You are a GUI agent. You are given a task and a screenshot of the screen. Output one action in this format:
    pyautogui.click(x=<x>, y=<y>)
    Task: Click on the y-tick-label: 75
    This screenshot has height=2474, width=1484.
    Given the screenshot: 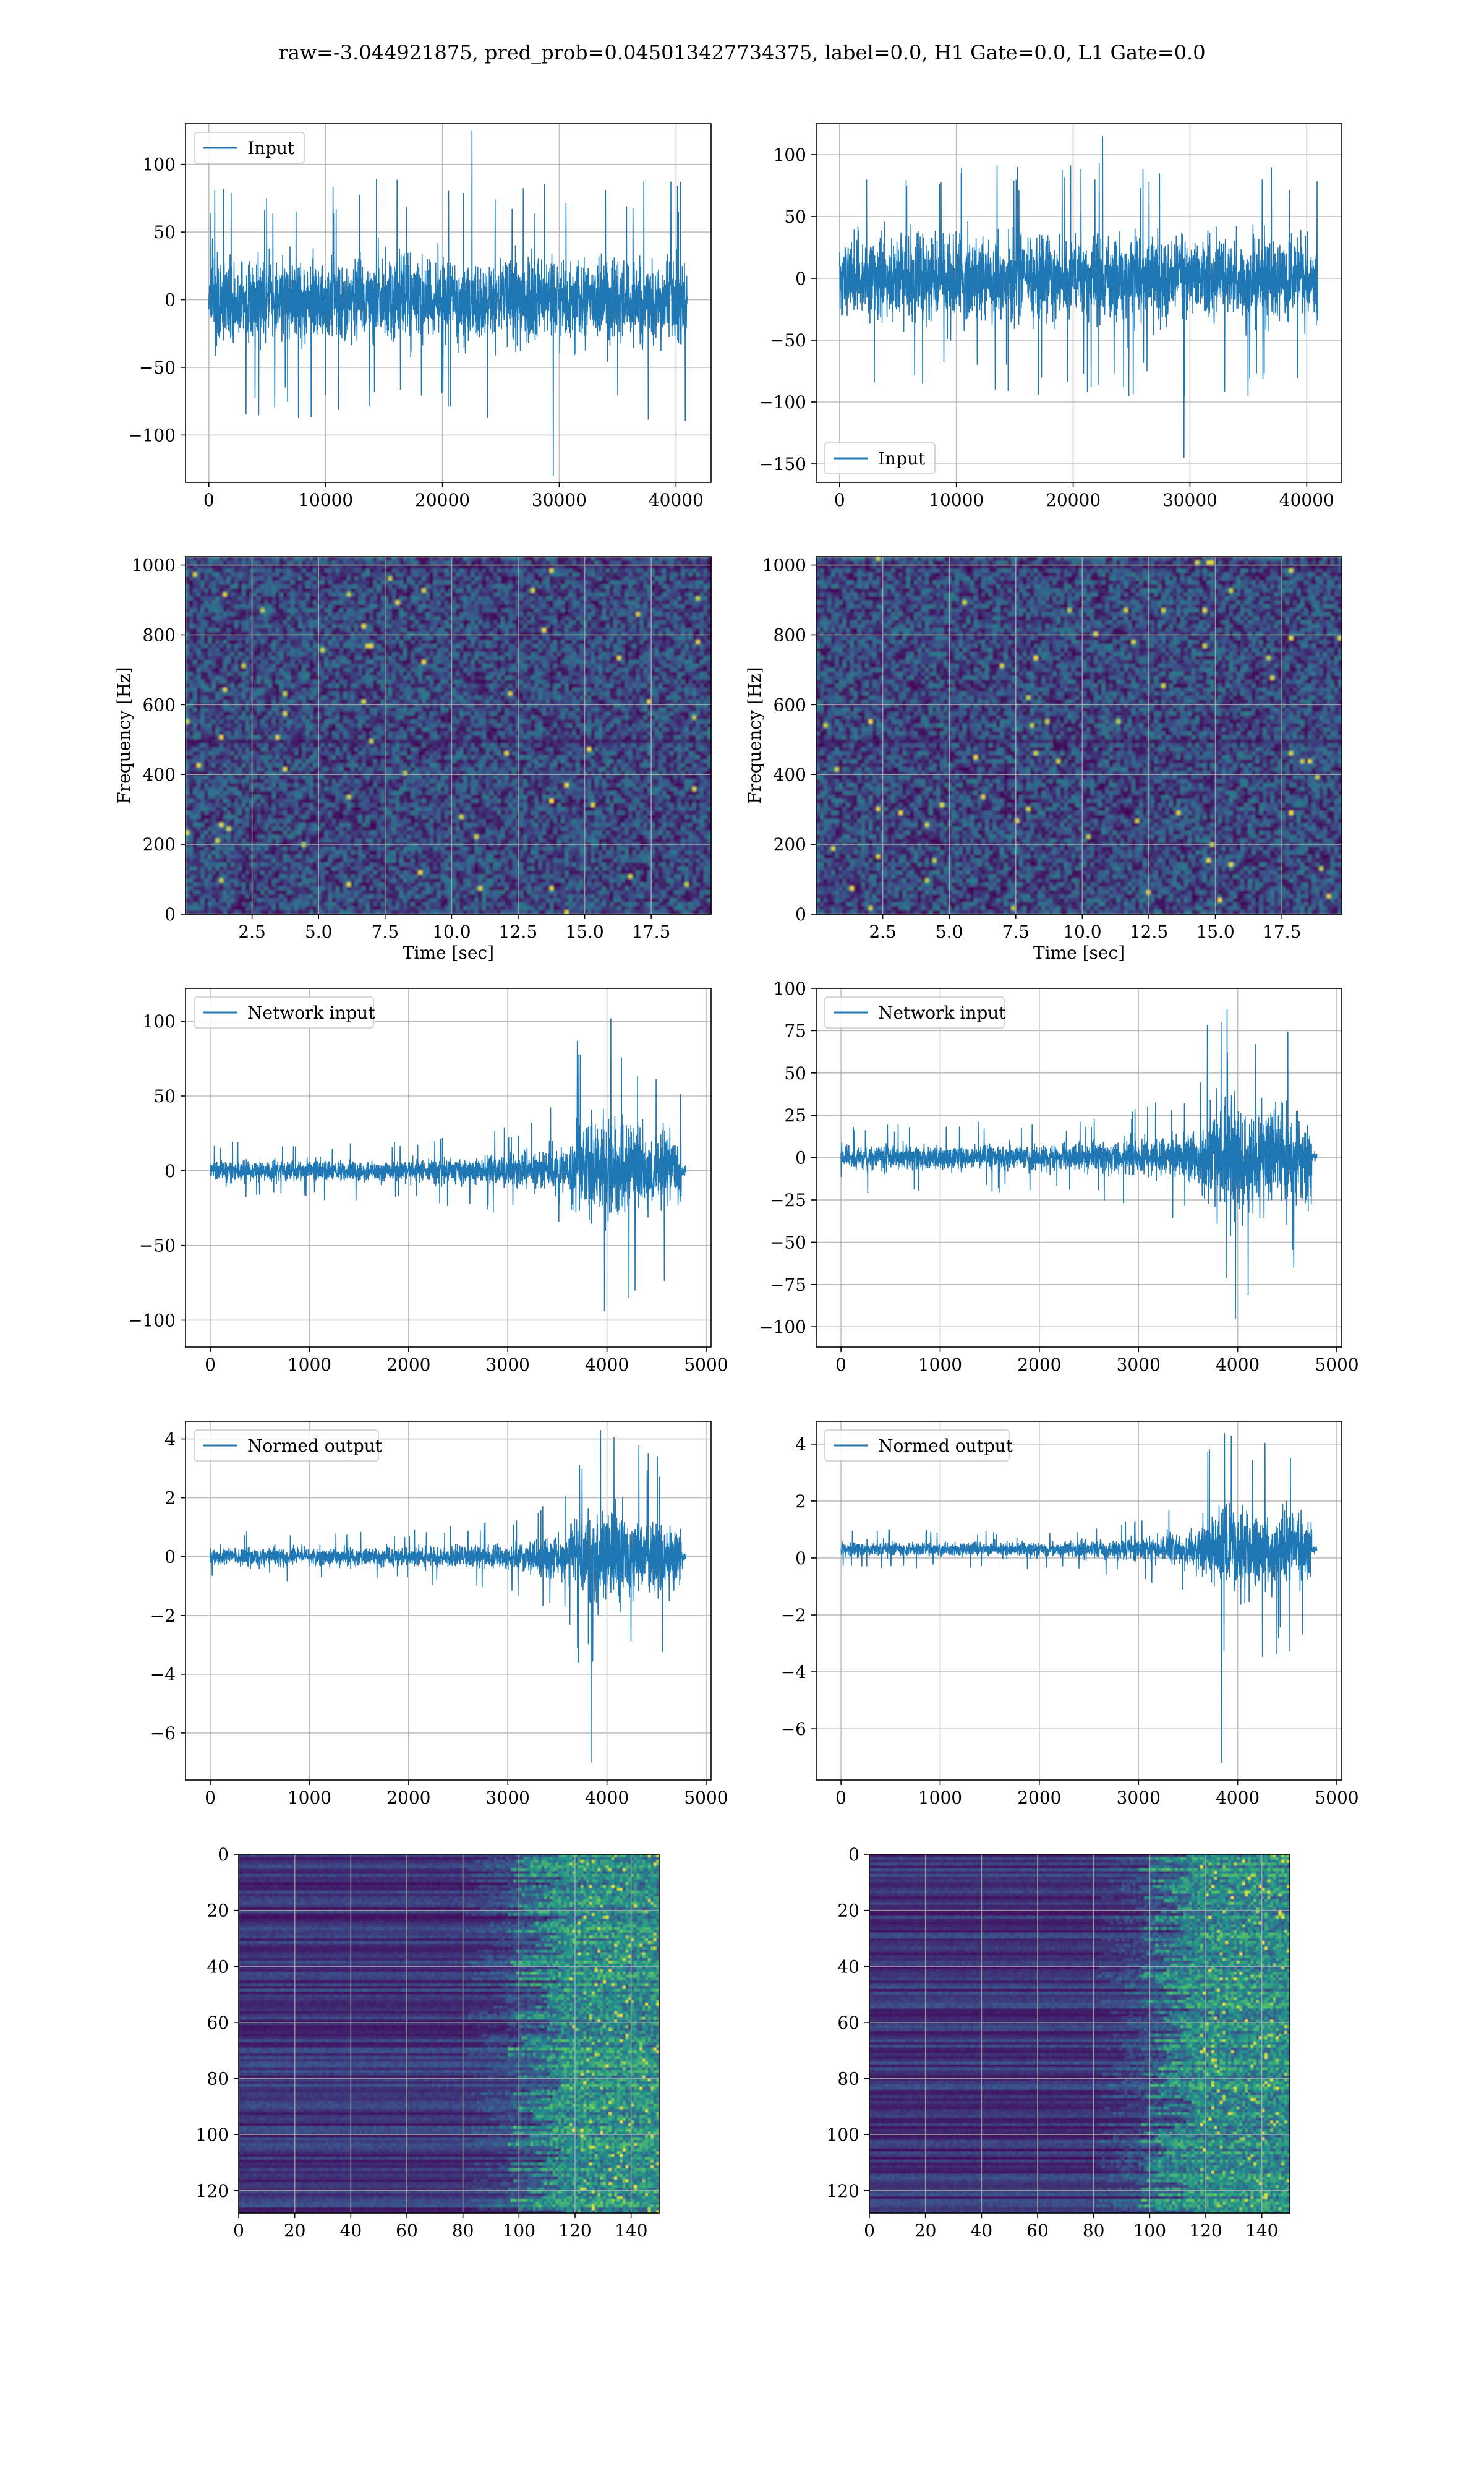 What is the action you would take?
    pyautogui.click(x=795, y=1031)
    